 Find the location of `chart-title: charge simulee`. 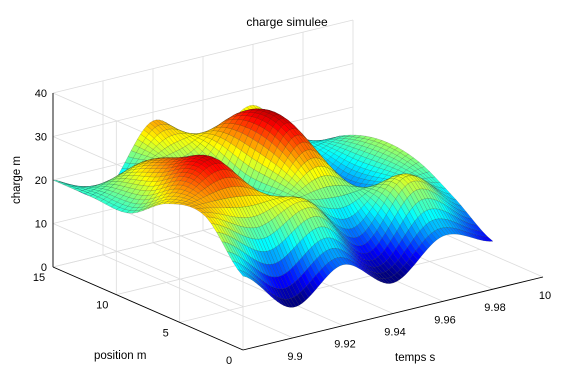

chart-title: charge simulee is located at coordinates (287, 22).